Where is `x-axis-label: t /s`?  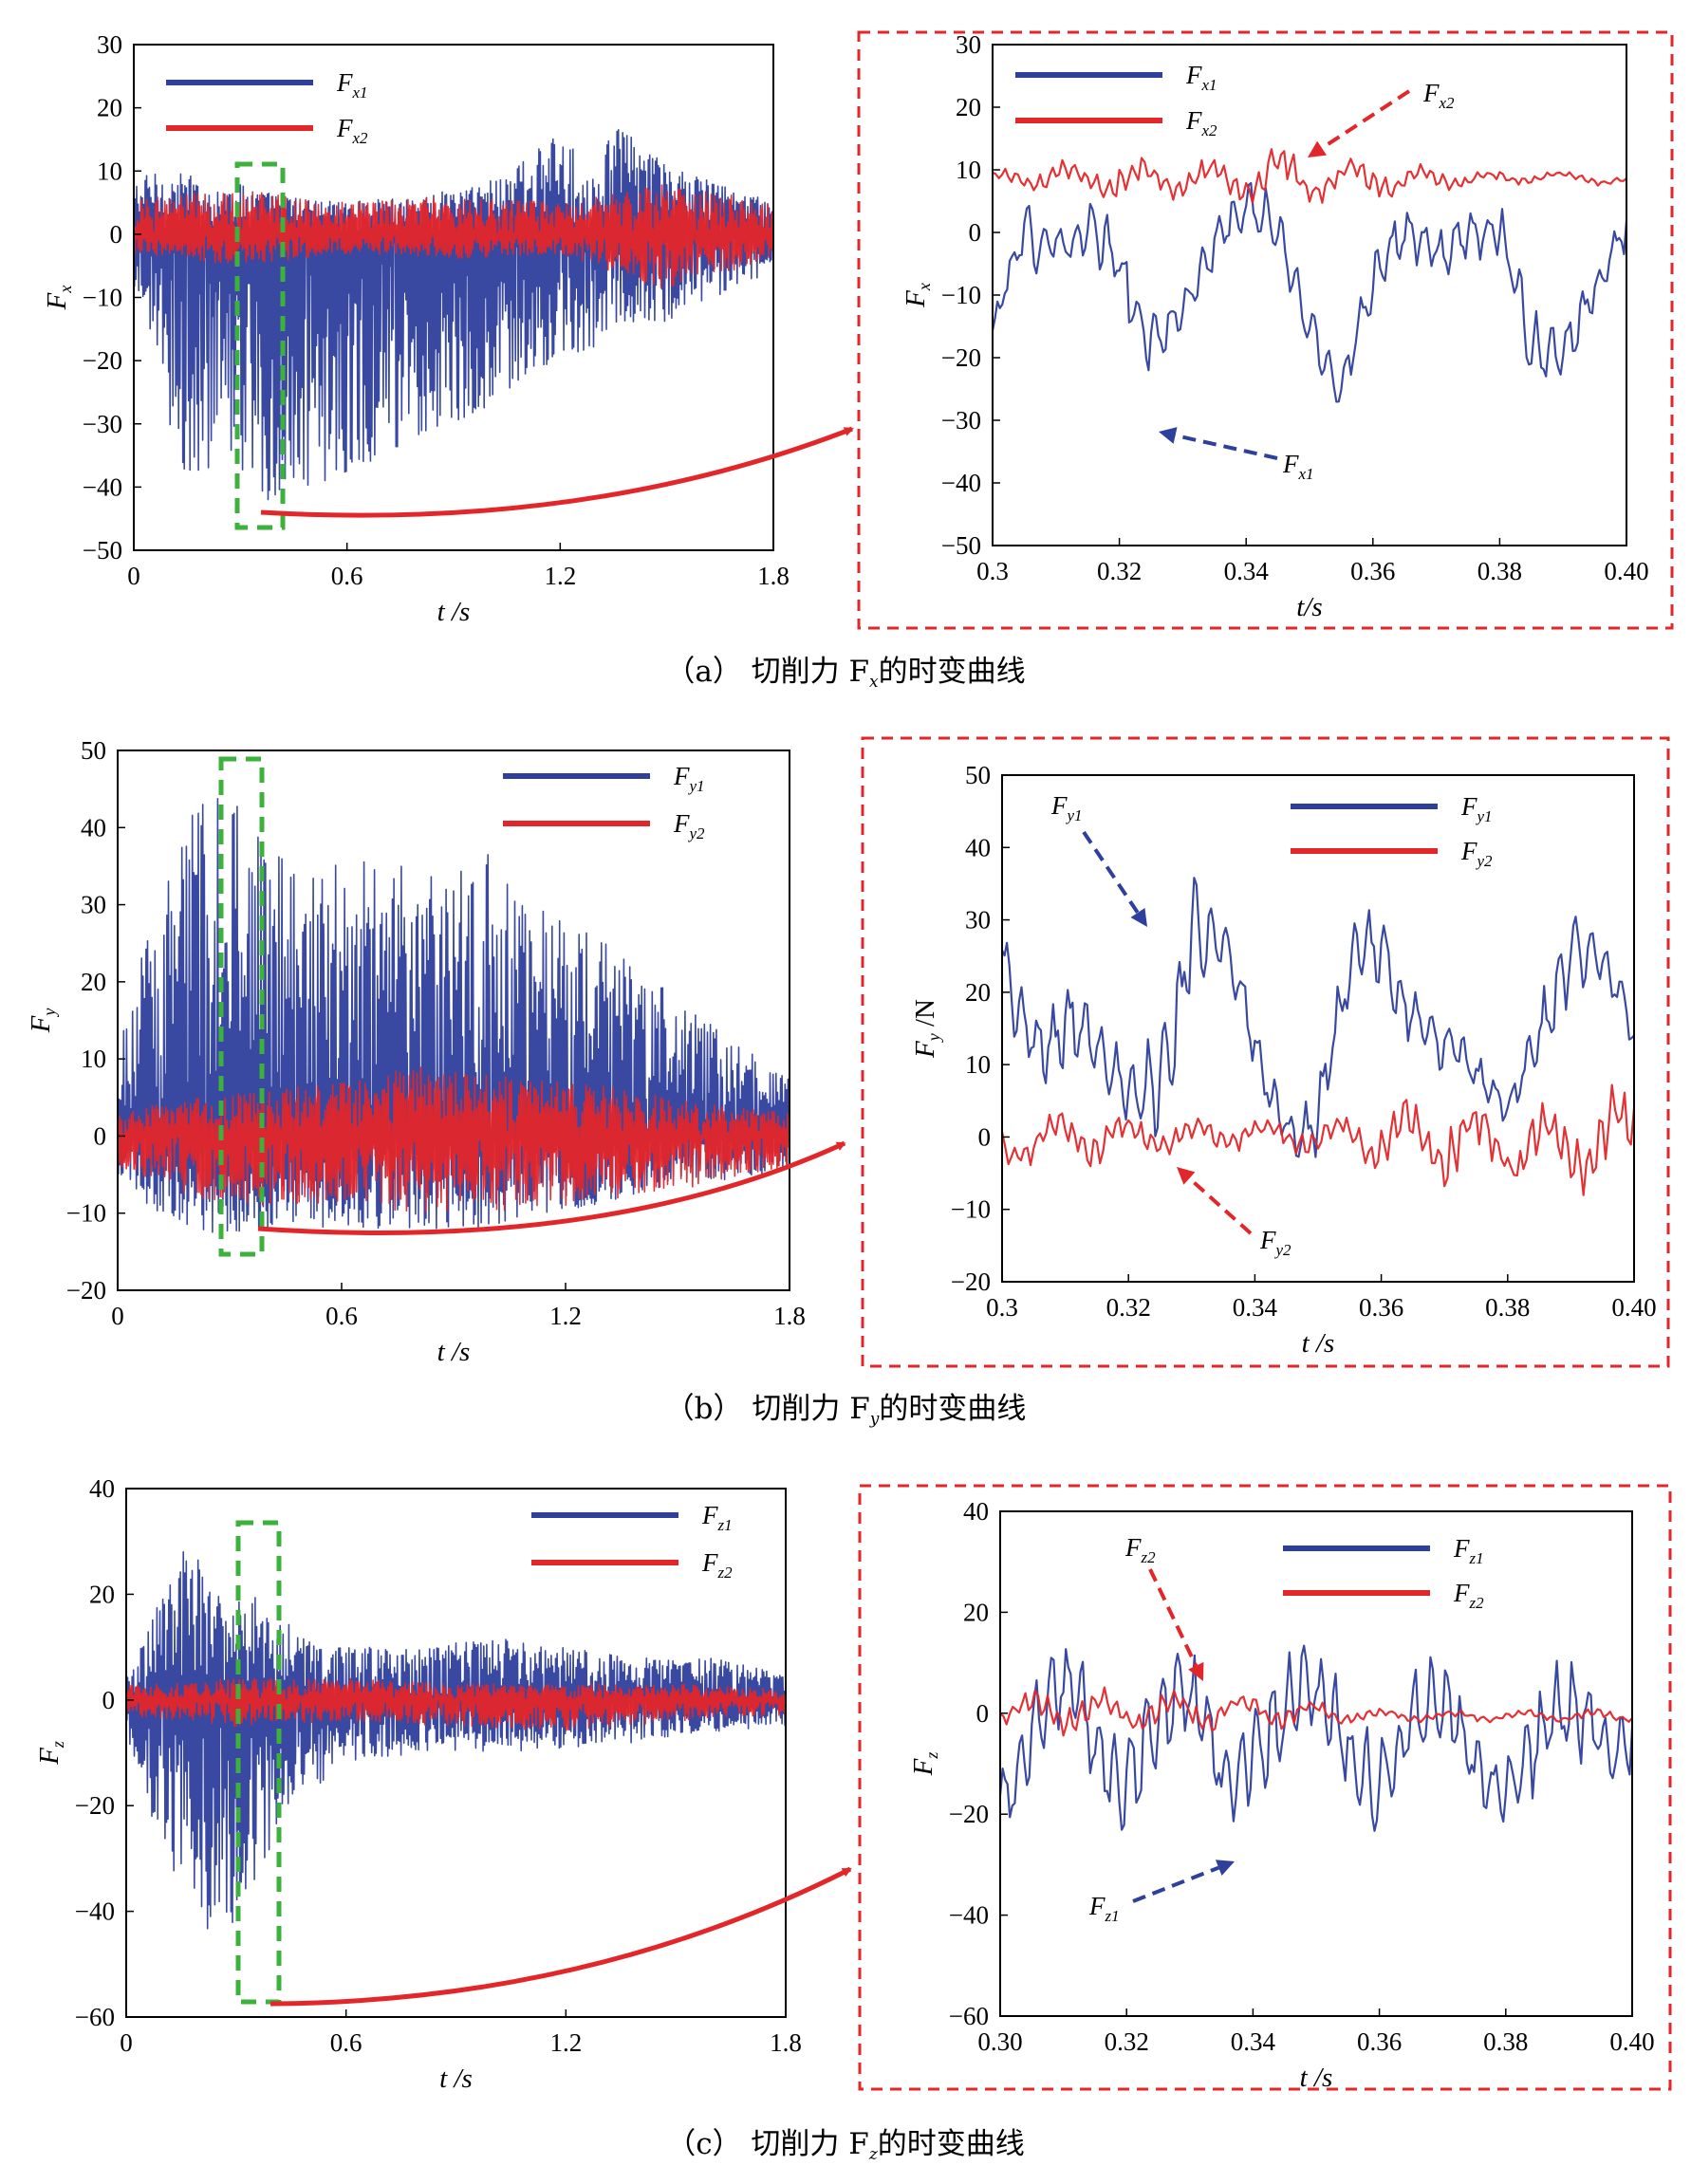
x-axis-label: t /s is located at coordinates (1318, 1343).